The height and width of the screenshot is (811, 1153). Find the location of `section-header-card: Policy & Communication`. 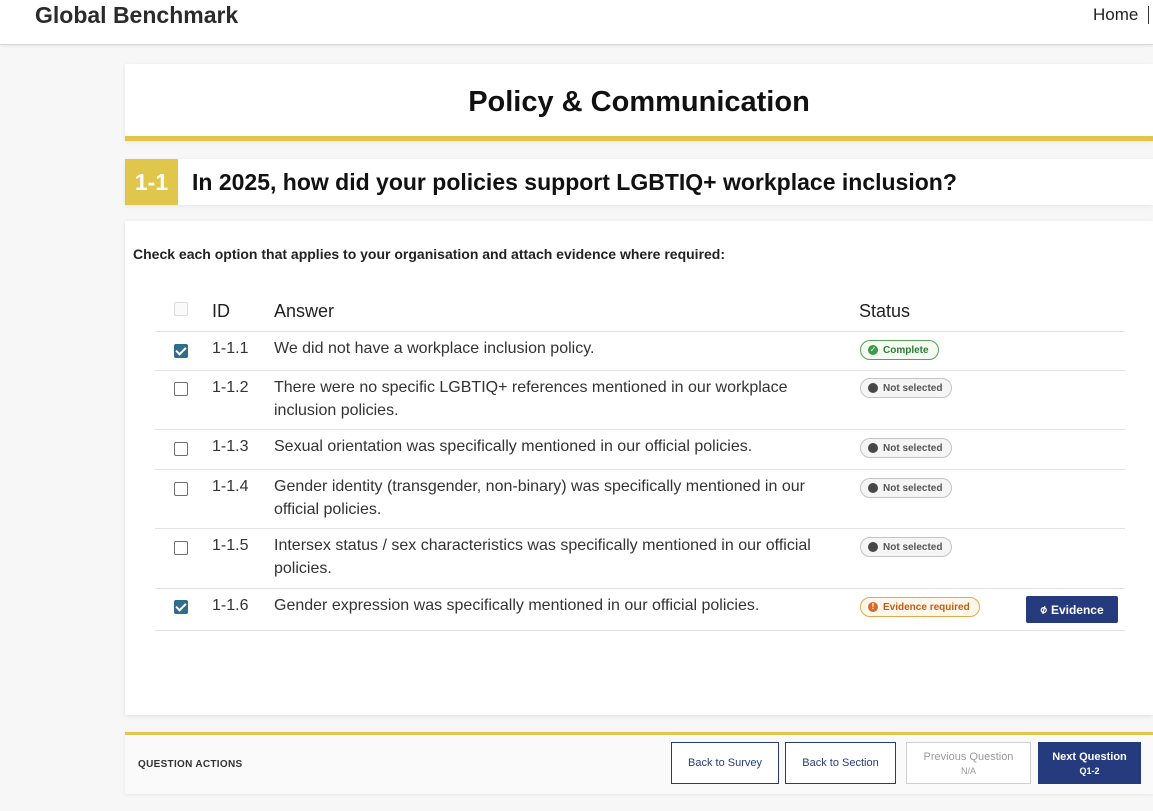

section-header-card: Policy & Communication is located at coordinates (639, 102).